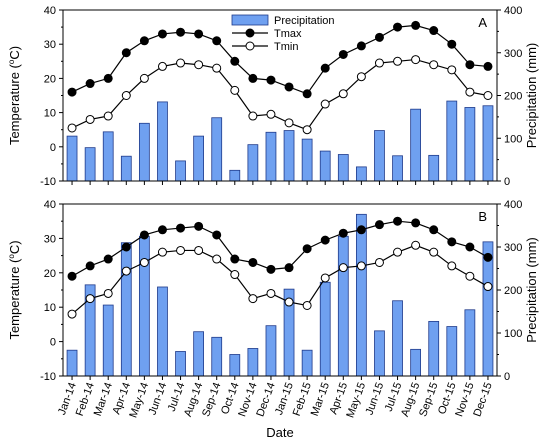 The height and width of the screenshot is (443, 550). What do you see at coordinates (50, 114) in the screenshot?
I see `left-tick-label: 10` at bounding box center [50, 114].